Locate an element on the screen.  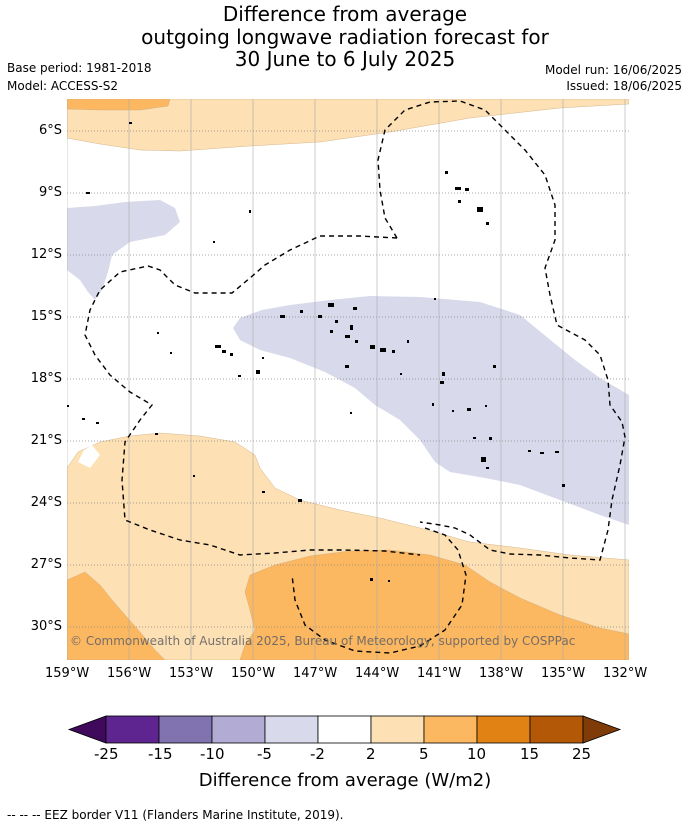
lon-tick: 150°W is located at coordinates (253, 673).